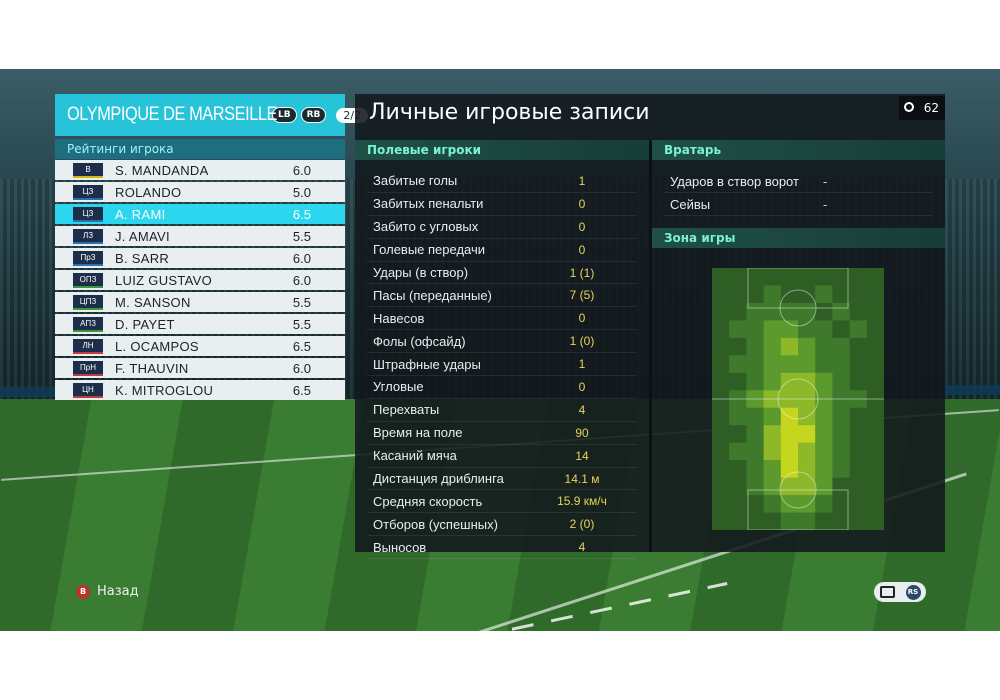  Describe the element at coordinates (142, 236) in the screenshot. I see `player-name: J. AMAVI` at that location.